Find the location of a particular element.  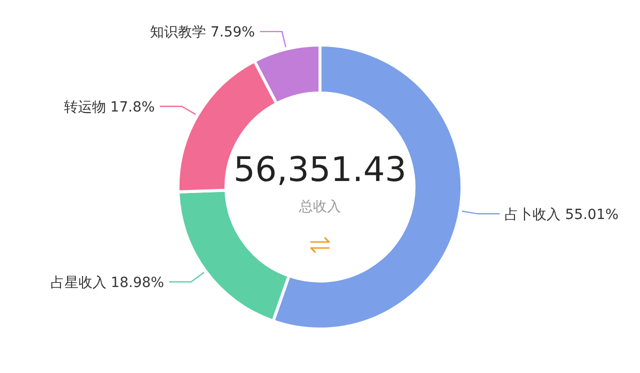

data-label: 17.8% is located at coordinates (130, 107).